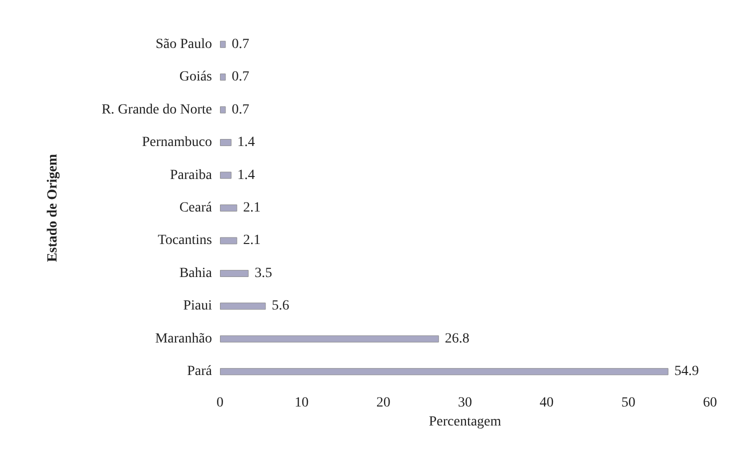 The image size is (740, 450). Describe the element at coordinates (465, 403) in the screenshot. I see `x-tick-label: 30` at that location.